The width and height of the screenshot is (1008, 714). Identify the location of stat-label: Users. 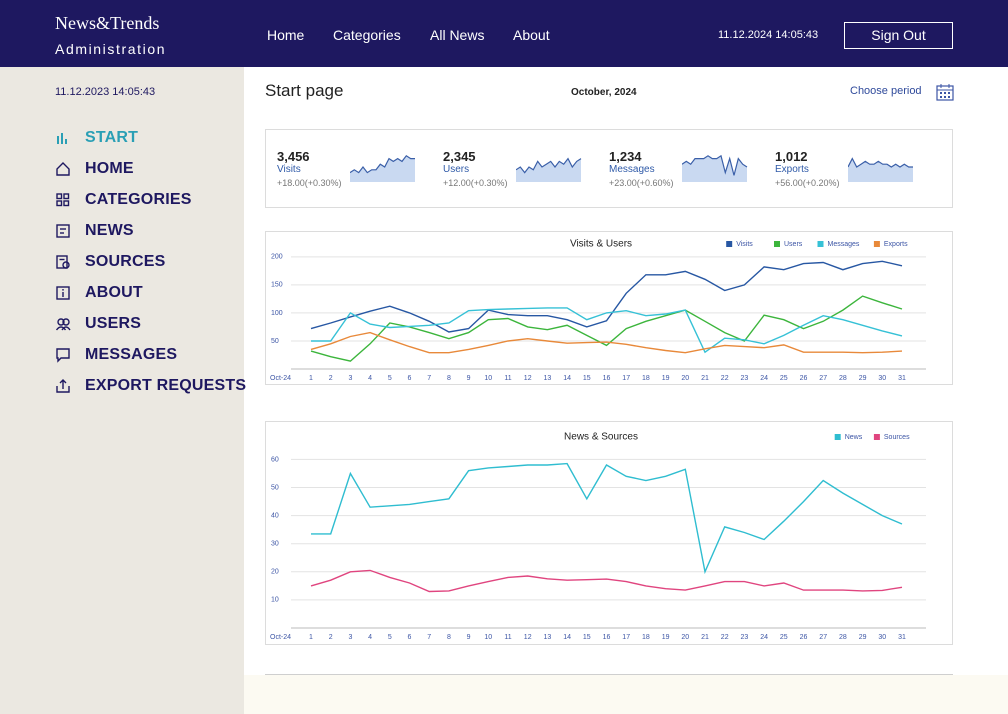
(456, 169).